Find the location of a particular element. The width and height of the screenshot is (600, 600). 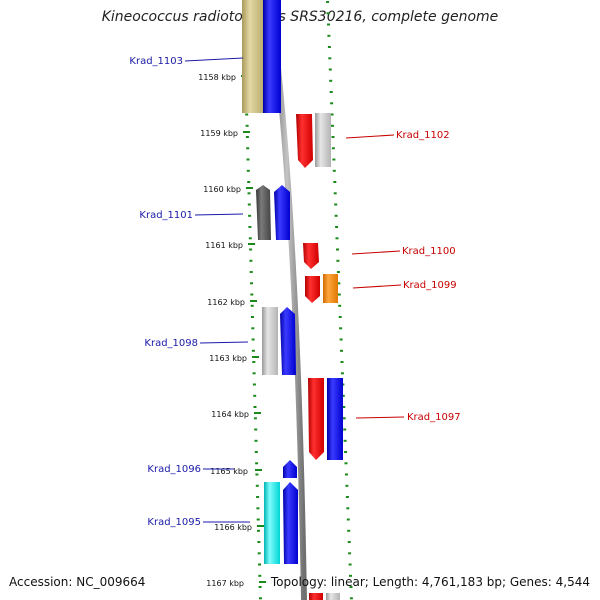

ruler-mark: 1158 kbp is located at coordinates (223, 77).